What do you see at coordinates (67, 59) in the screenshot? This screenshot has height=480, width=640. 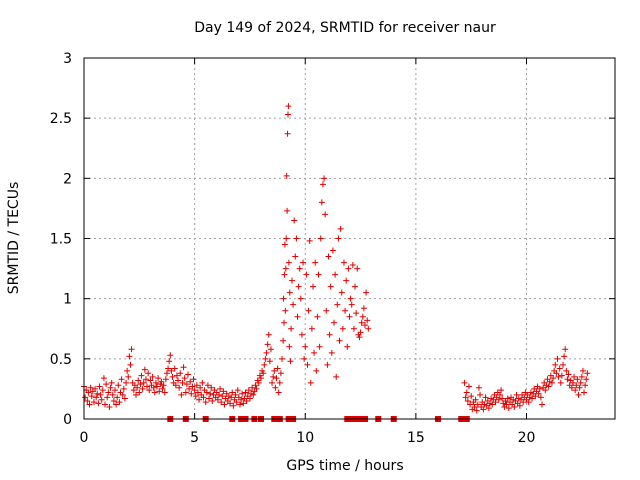 I see `y-tick-label: 3` at bounding box center [67, 59].